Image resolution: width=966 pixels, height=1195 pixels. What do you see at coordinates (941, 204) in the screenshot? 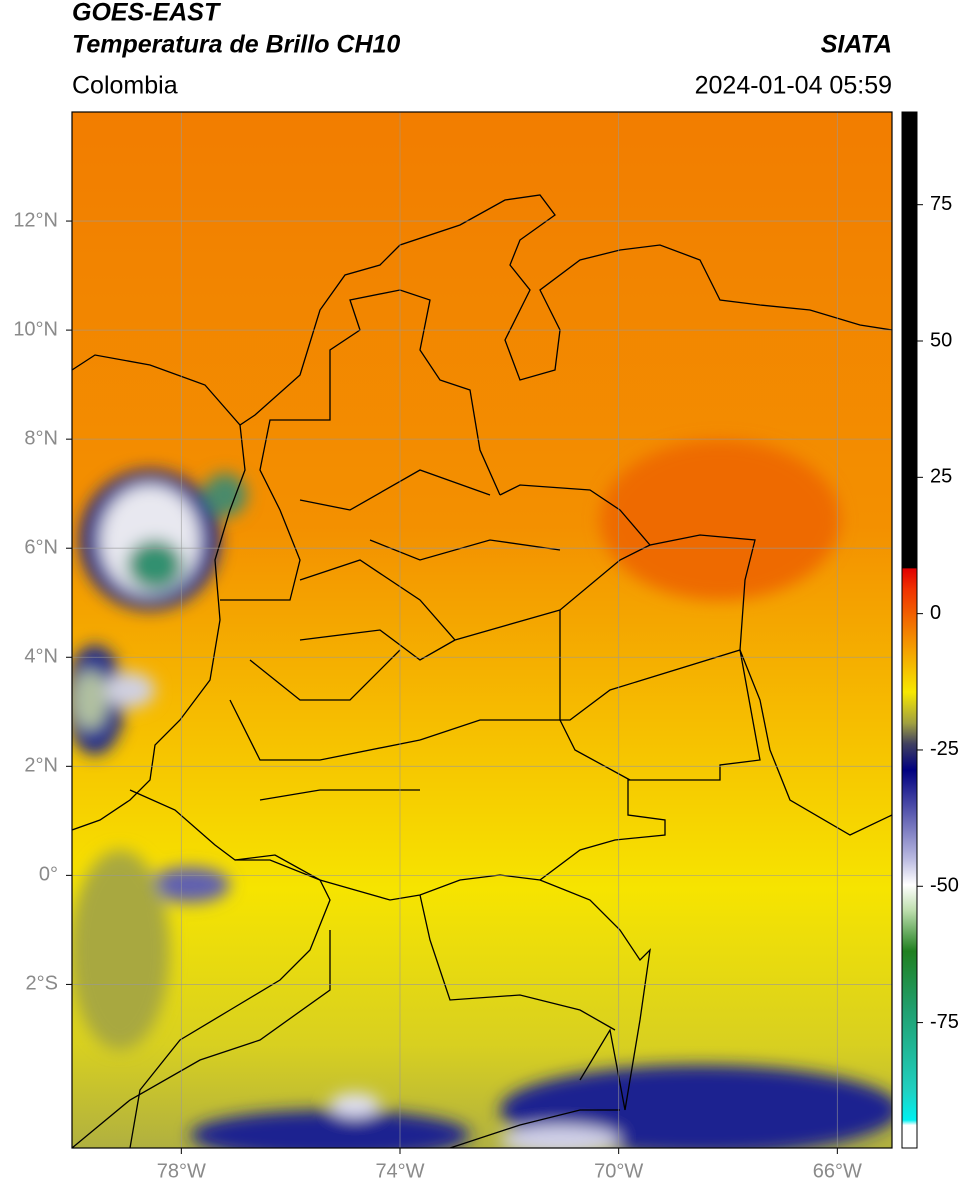
I see `colorbar-label: 75` at bounding box center [941, 204].